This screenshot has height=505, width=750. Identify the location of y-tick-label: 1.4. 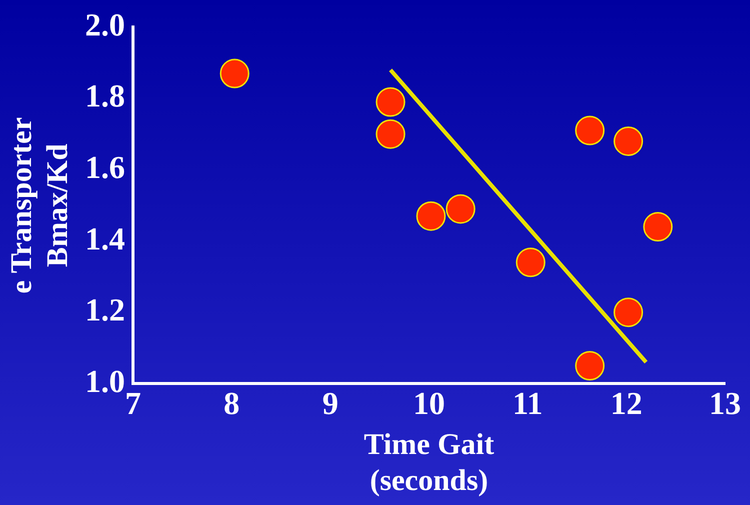
(105, 238).